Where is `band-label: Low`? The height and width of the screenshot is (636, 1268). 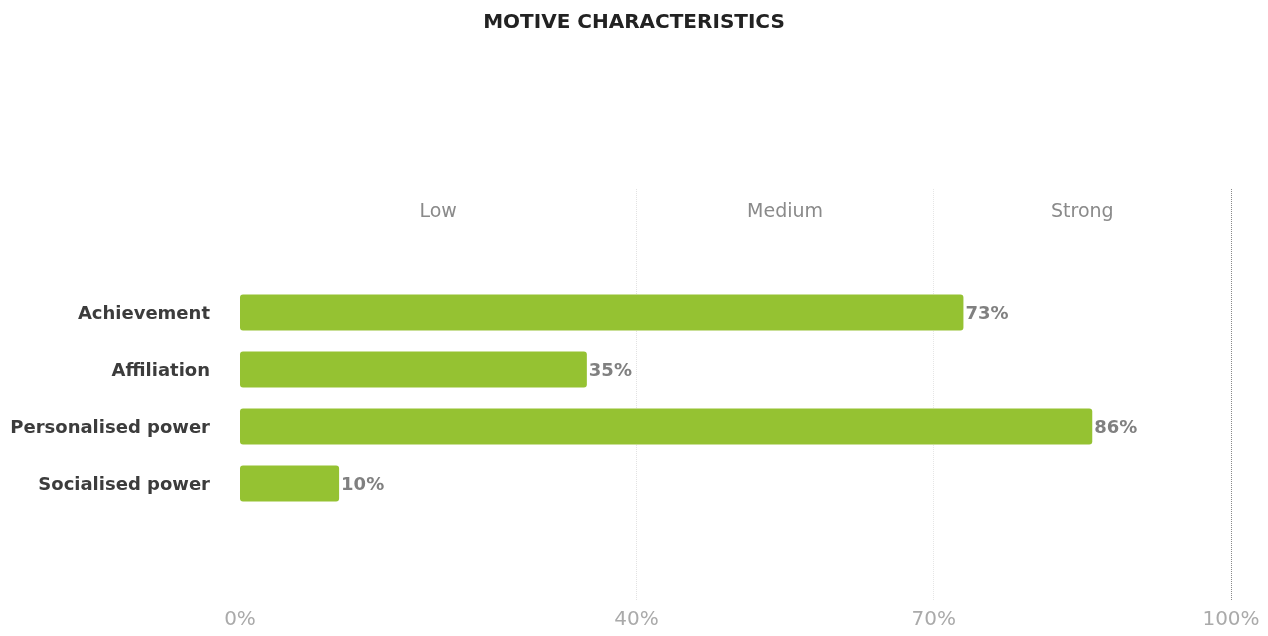
band-label: Low is located at coordinates (438, 209).